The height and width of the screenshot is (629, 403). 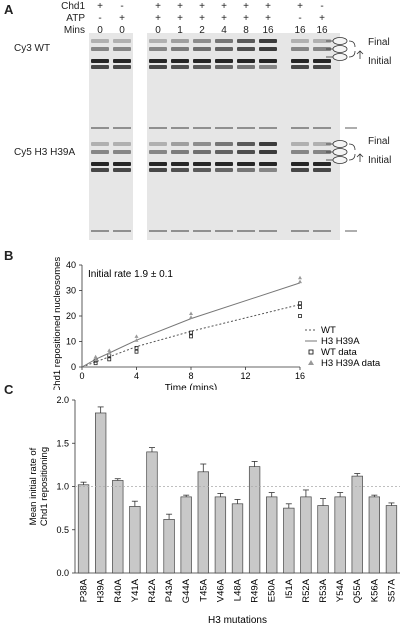 What do you see at coordinates (71, 342) in the screenshot?
I see `y-tick-label: 10` at bounding box center [71, 342].